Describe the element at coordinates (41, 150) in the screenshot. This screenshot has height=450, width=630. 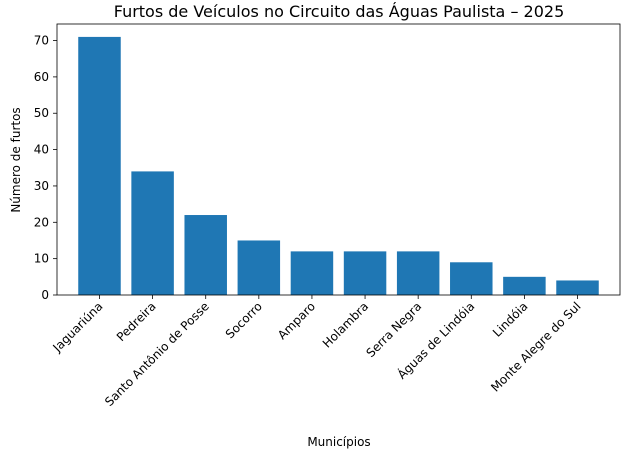
I see `y-tick-label: 40` at that location.